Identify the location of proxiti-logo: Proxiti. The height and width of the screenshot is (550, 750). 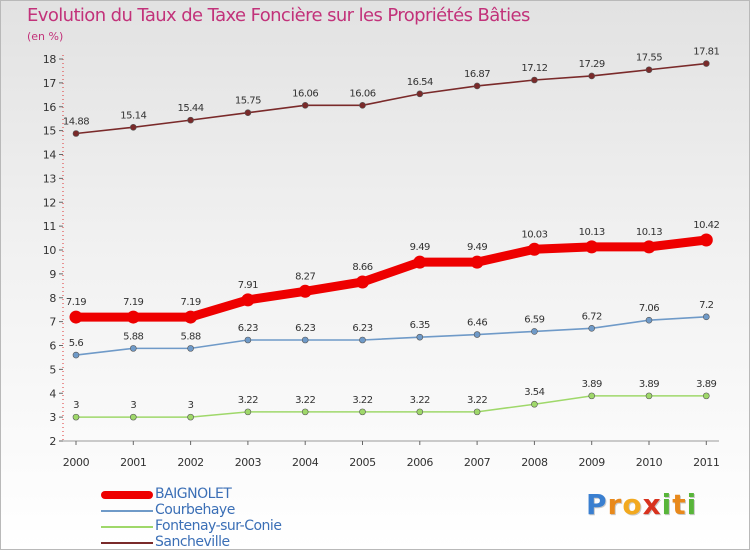
(641, 504).